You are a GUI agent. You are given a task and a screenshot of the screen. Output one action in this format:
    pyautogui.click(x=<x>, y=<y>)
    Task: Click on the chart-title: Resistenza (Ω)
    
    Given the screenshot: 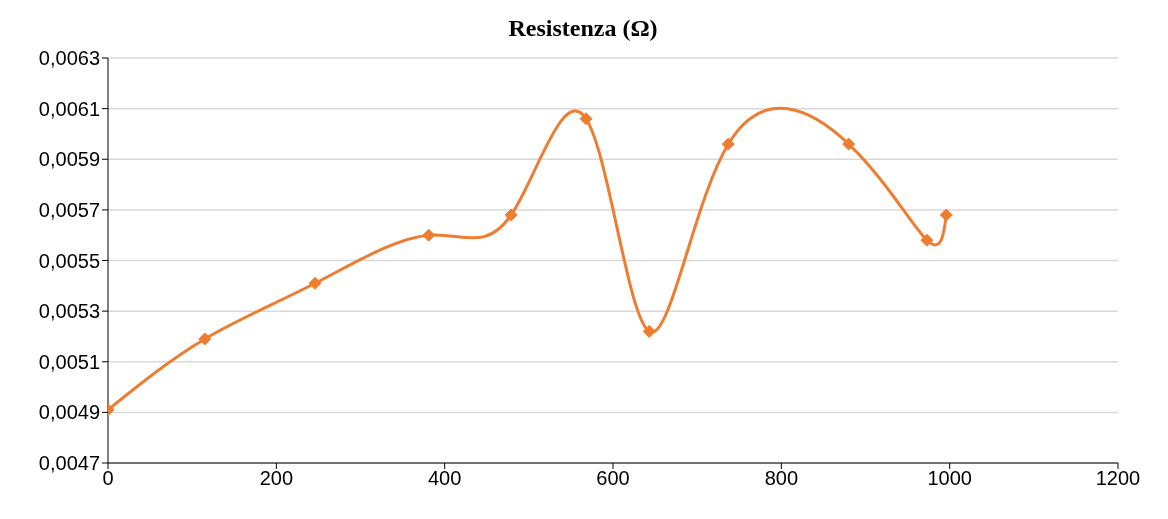 What is the action you would take?
    pyautogui.click(x=583, y=28)
    